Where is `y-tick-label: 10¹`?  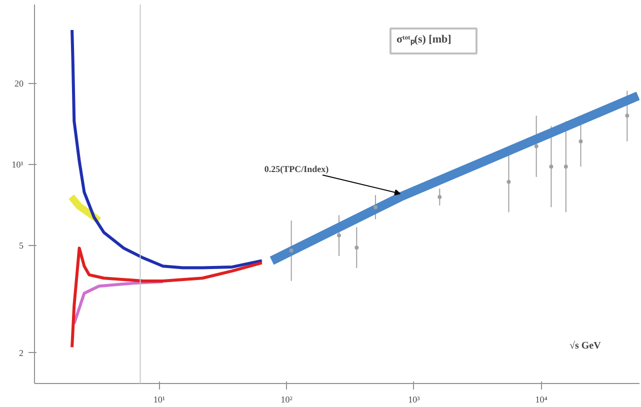
y-tick-label: 10¹ is located at coordinates (18, 165).